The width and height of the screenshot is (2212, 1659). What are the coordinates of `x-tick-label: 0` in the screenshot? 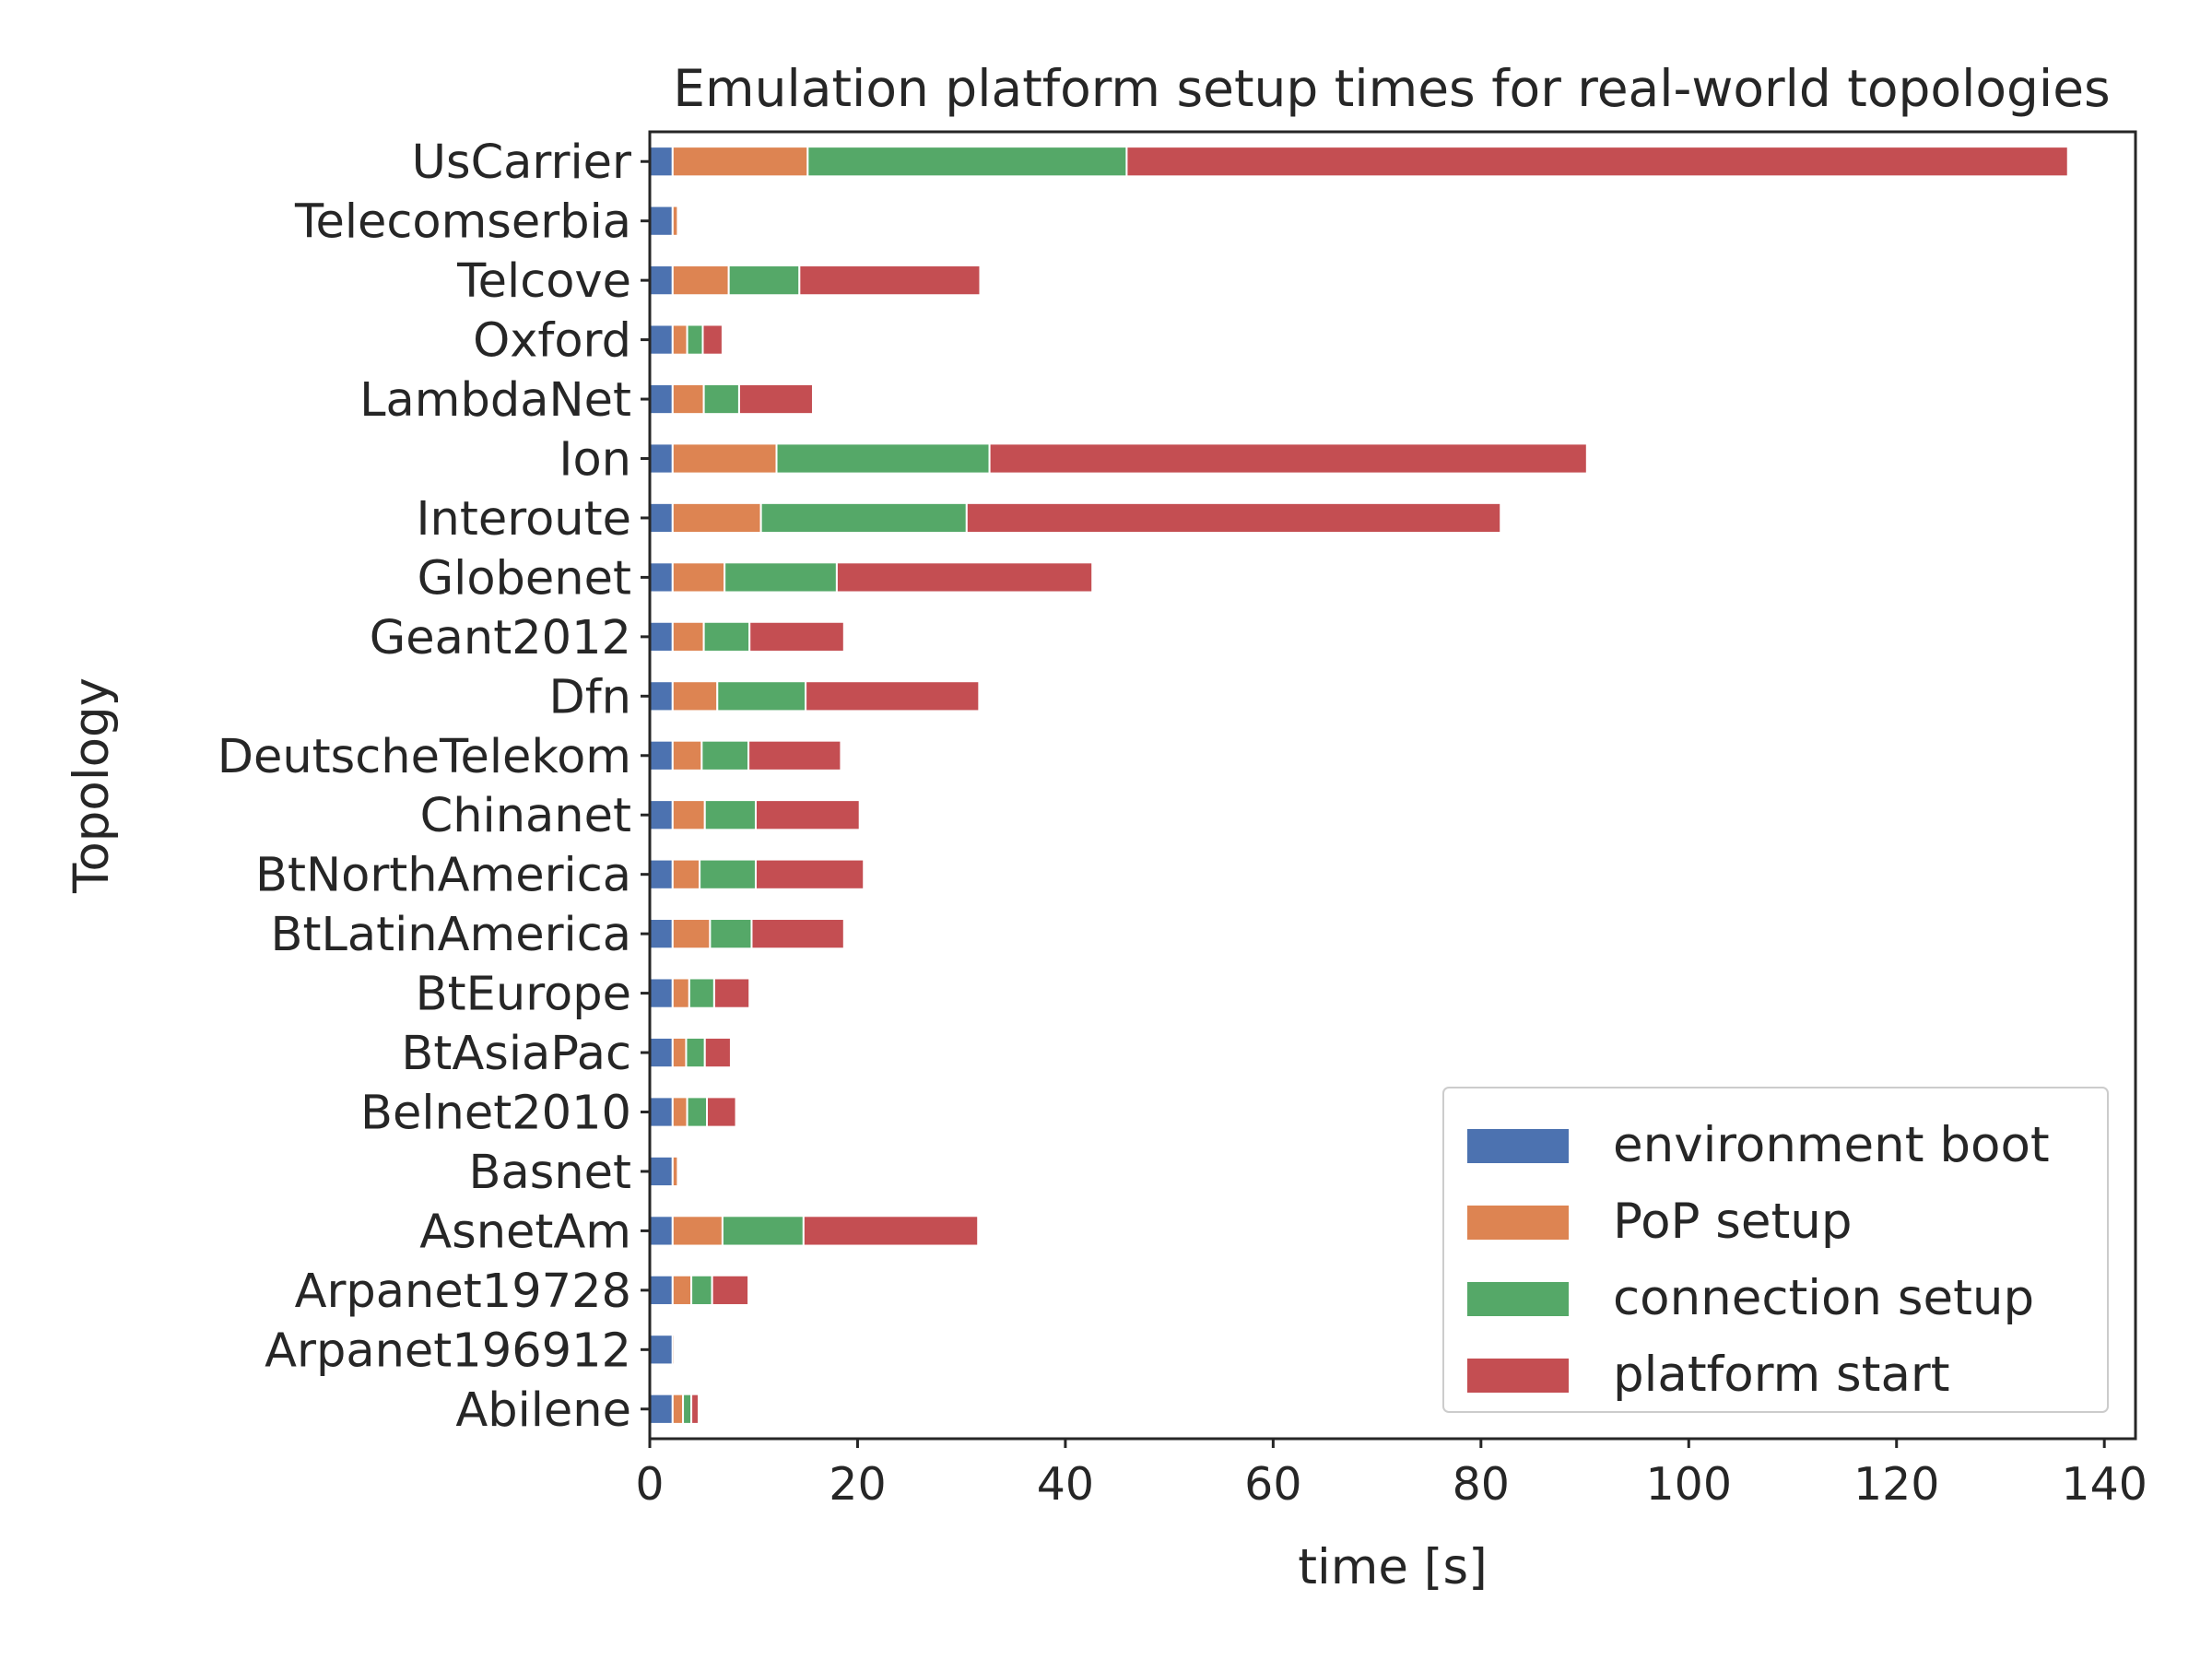 It's located at (649, 1484).